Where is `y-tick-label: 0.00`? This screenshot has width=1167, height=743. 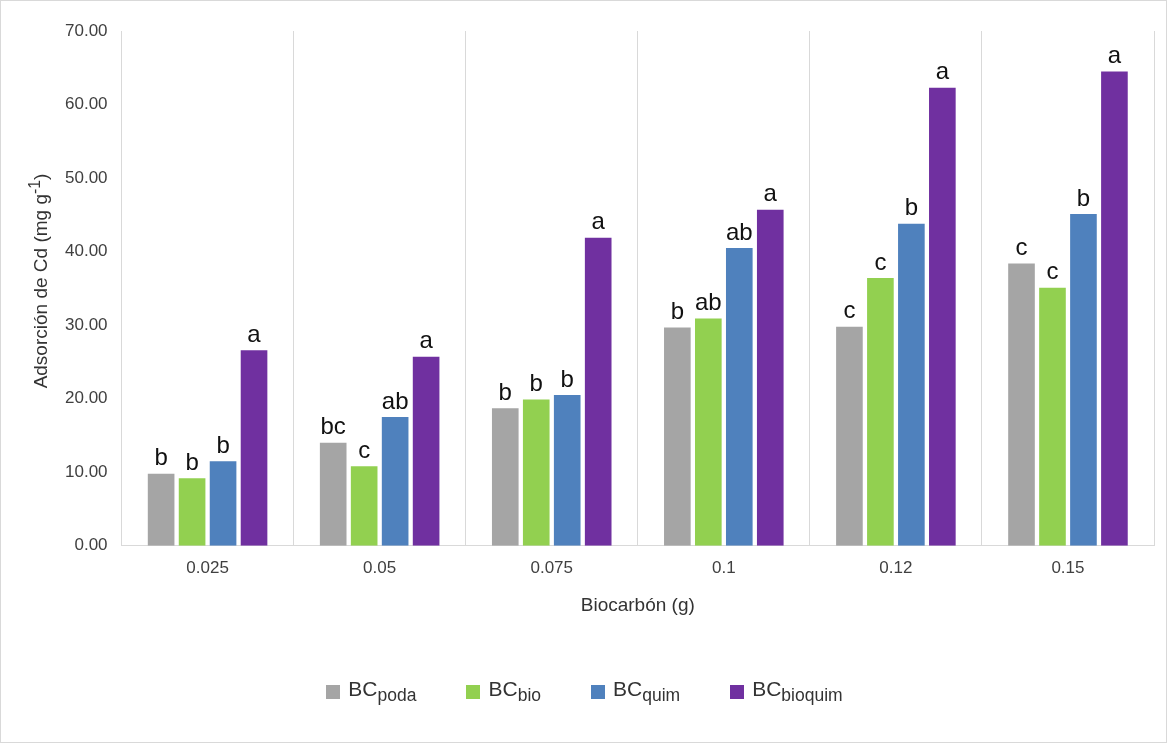
y-tick-label: 0.00 is located at coordinates (91, 545).